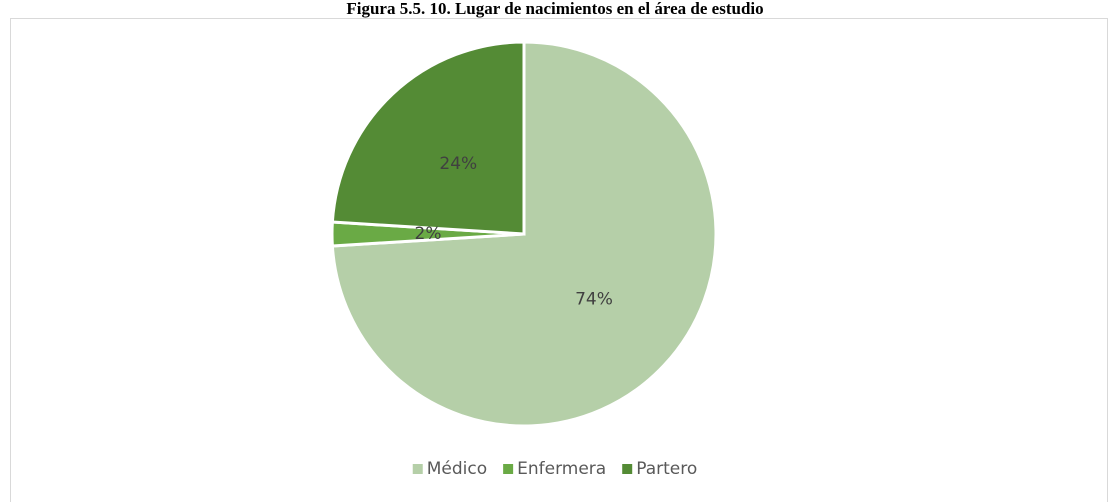 The width and height of the screenshot is (1111, 502). What do you see at coordinates (458, 164) in the screenshot?
I see `data-label: 24%` at bounding box center [458, 164].